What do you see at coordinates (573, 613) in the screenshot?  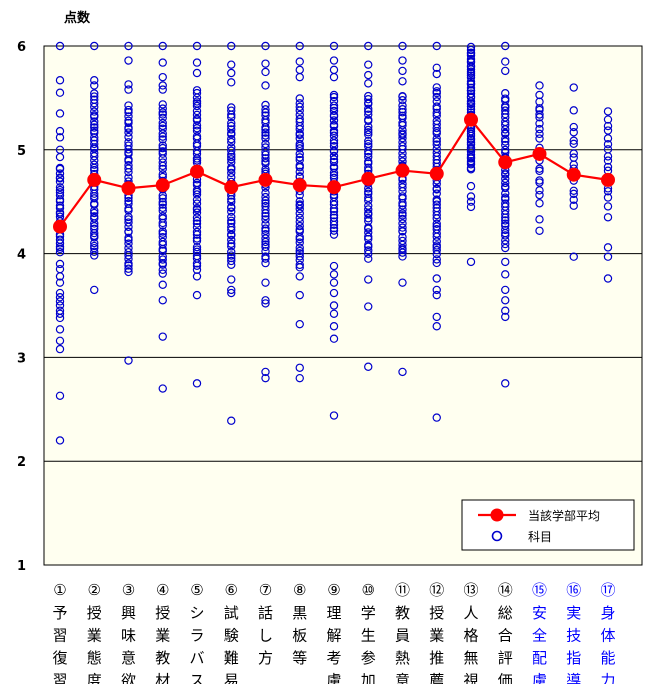 I see `category-label-char: 実` at bounding box center [573, 613].